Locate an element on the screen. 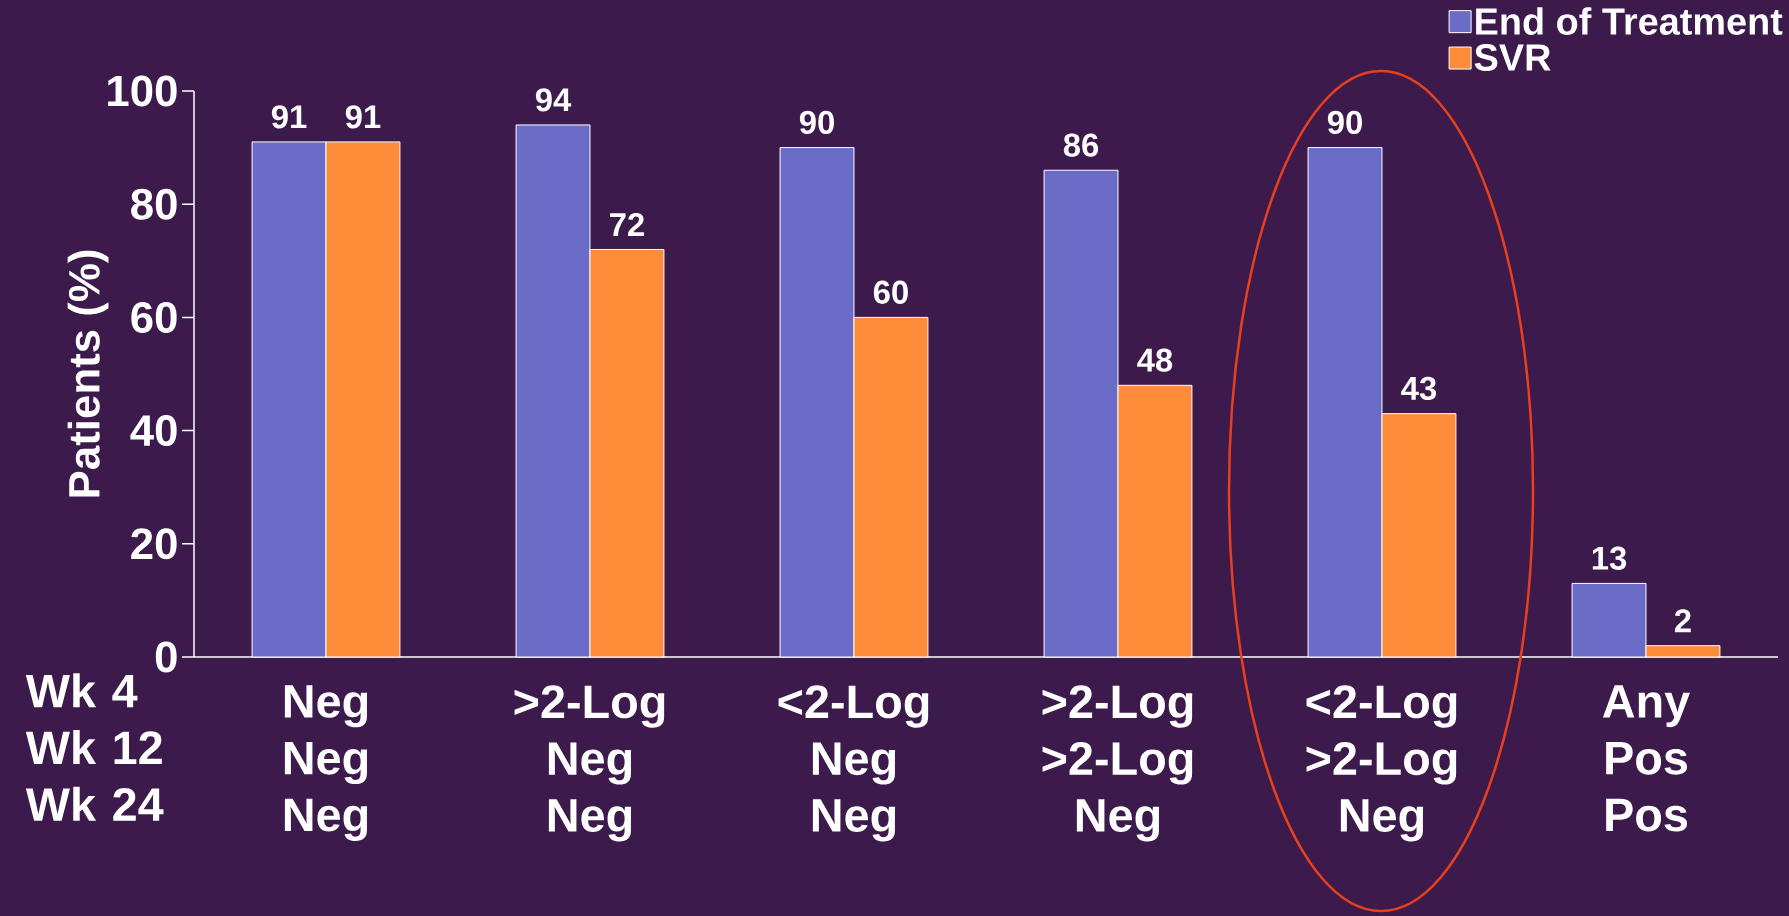  data-label: 94 is located at coordinates (553, 100).